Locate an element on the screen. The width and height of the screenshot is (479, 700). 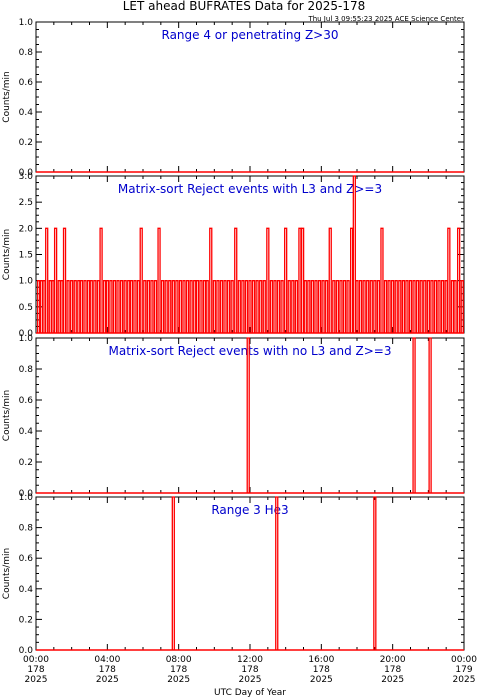
x-tick-time: 20:00 is located at coordinates (393, 660).